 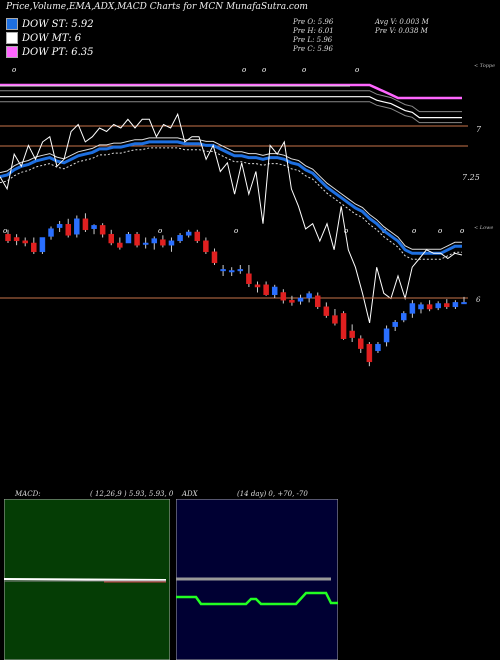 What do you see at coordinates (43, 38) in the screenshot?
I see `legend-dow-mt: DOW MT: 6` at bounding box center [43, 38].